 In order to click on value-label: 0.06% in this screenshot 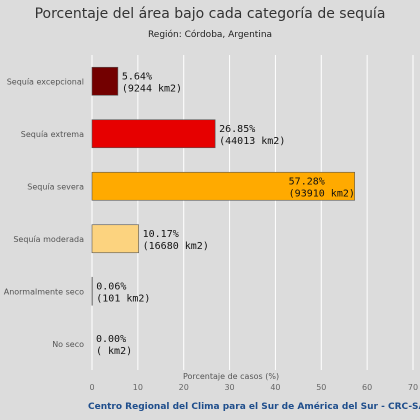, I will do `click(111, 286)`.